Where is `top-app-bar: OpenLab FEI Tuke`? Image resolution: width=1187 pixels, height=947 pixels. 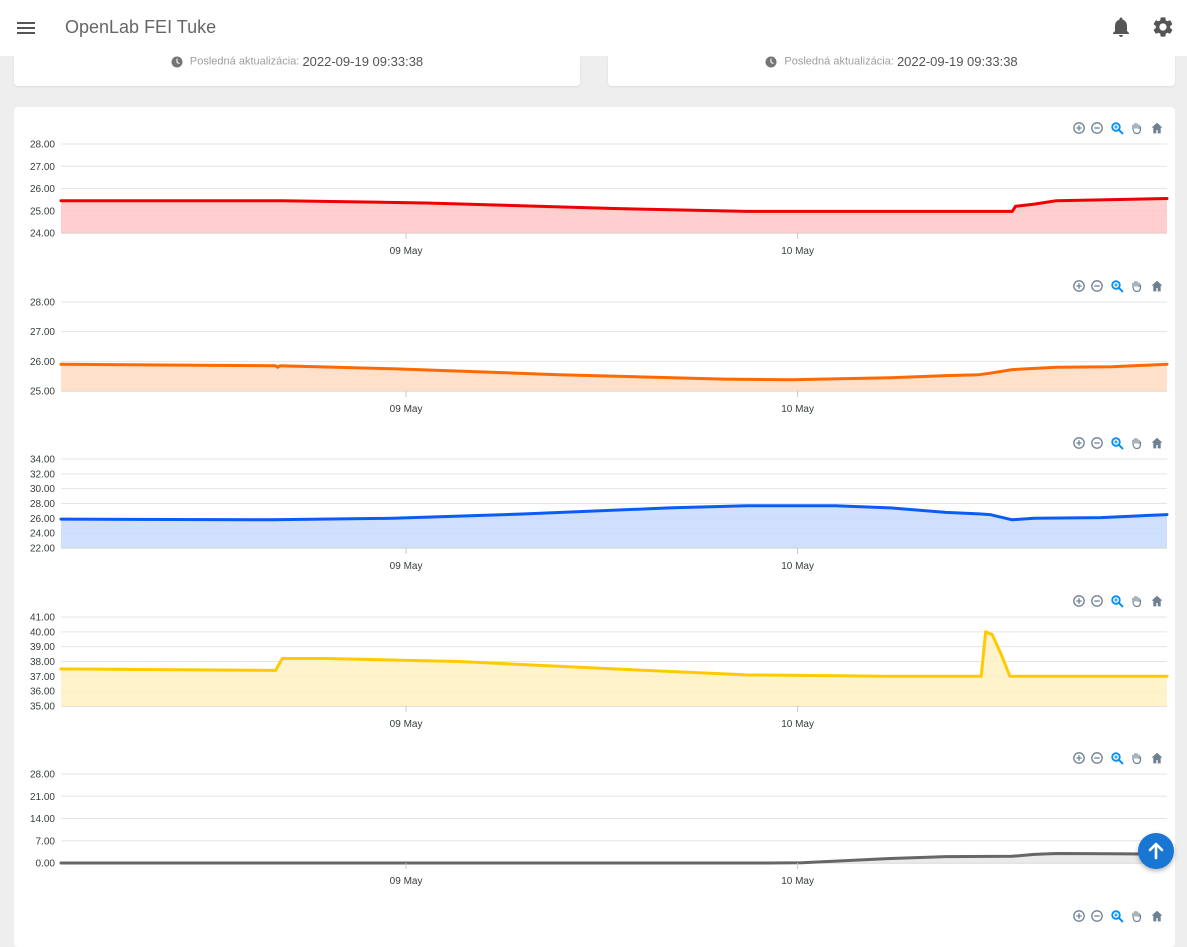
top-app-bar: OpenLab FEI Tuke is located at coordinates (593, 28).